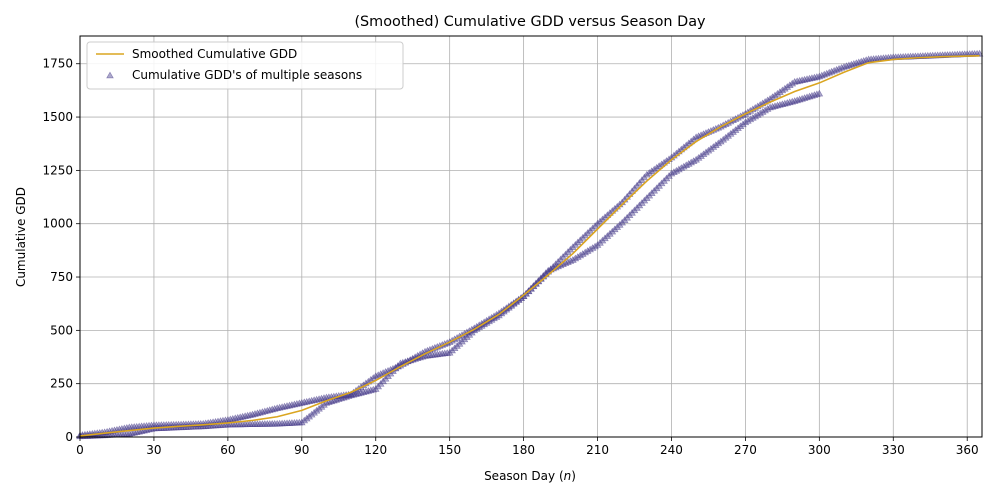 The image size is (1000, 500). What do you see at coordinates (214, 54) in the screenshot?
I see `legend-label-line: Smoothed Cumulative GDD` at bounding box center [214, 54].